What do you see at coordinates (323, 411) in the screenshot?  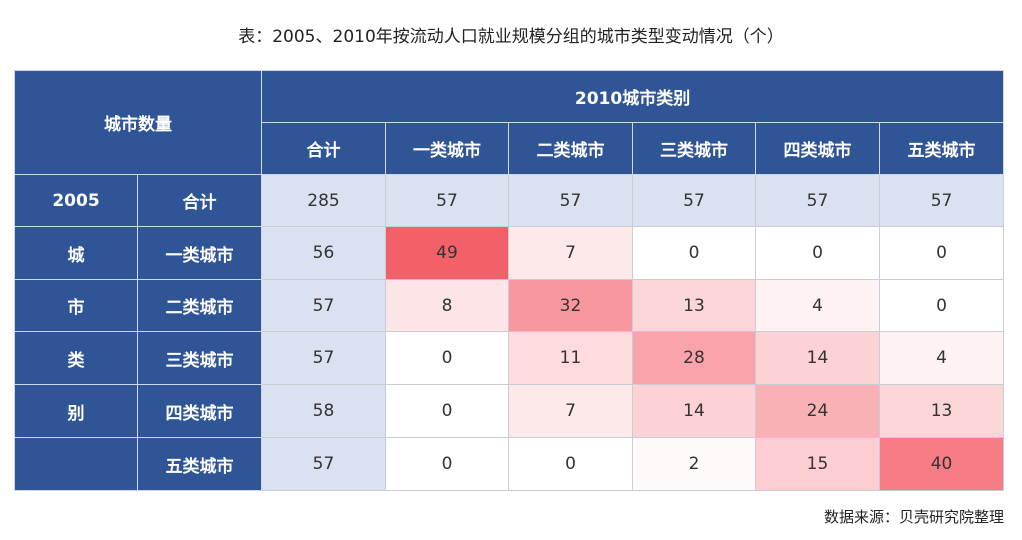 I see `table-cell: 58` at bounding box center [323, 411].